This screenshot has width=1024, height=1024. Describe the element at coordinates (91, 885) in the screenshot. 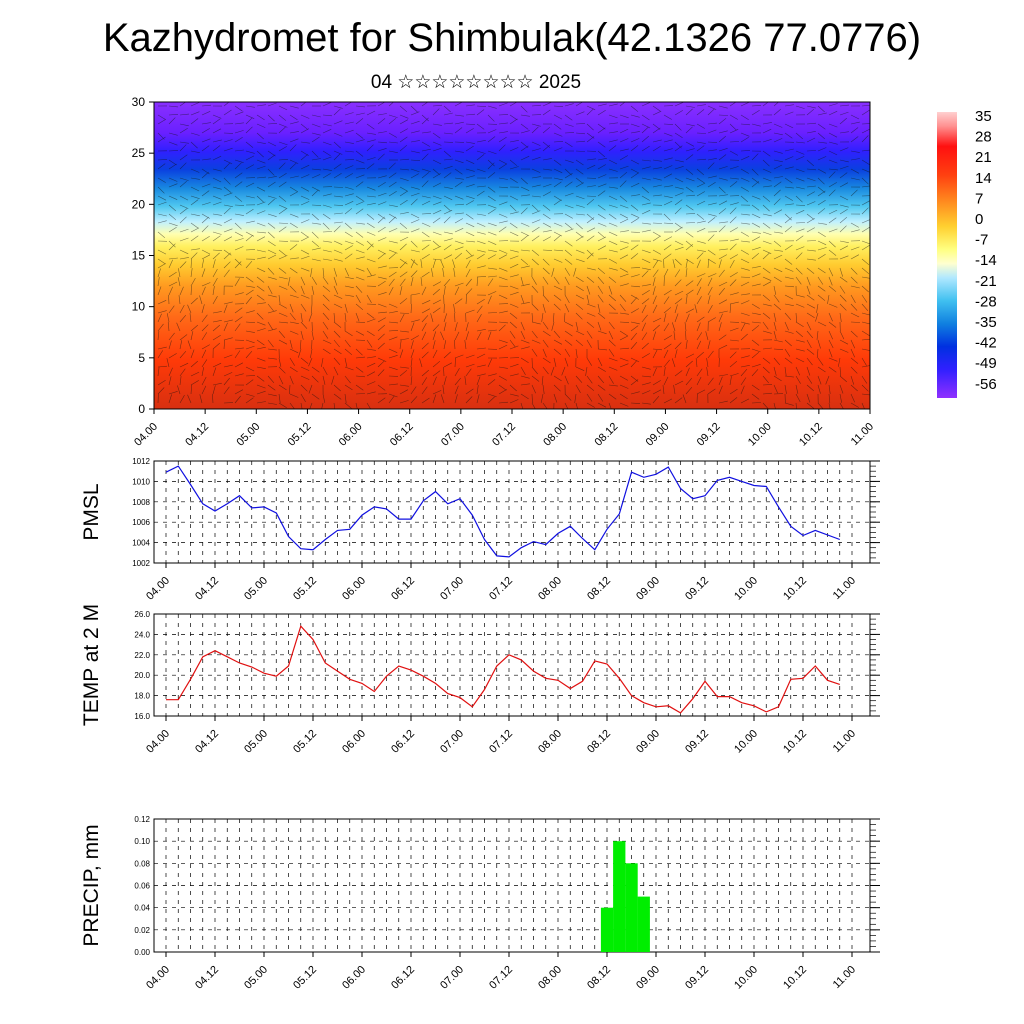

I see `y-axis-label: PRECIP, mm` at that location.